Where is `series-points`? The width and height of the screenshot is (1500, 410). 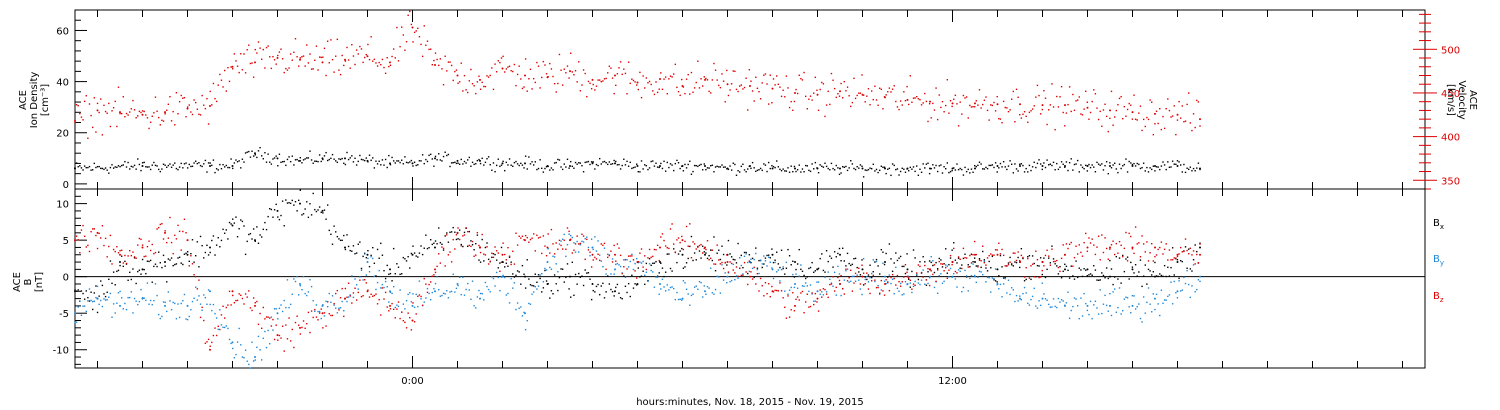 series-points is located at coordinates (637, 162).